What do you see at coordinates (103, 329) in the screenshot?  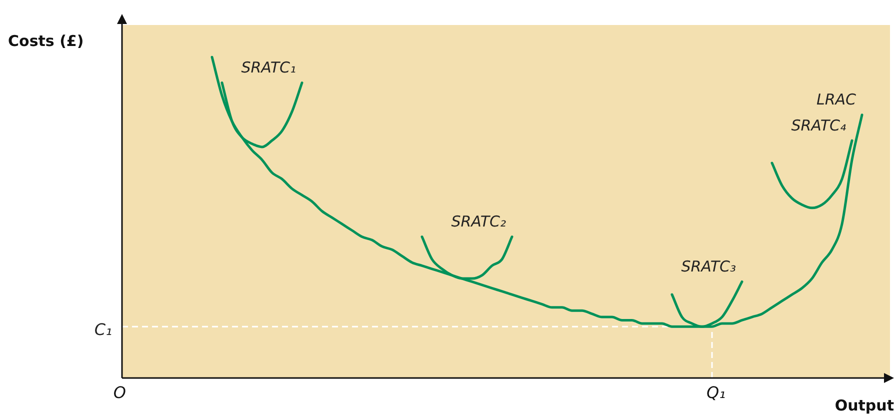 I see `ref-line-label: C₁` at bounding box center [103, 329].